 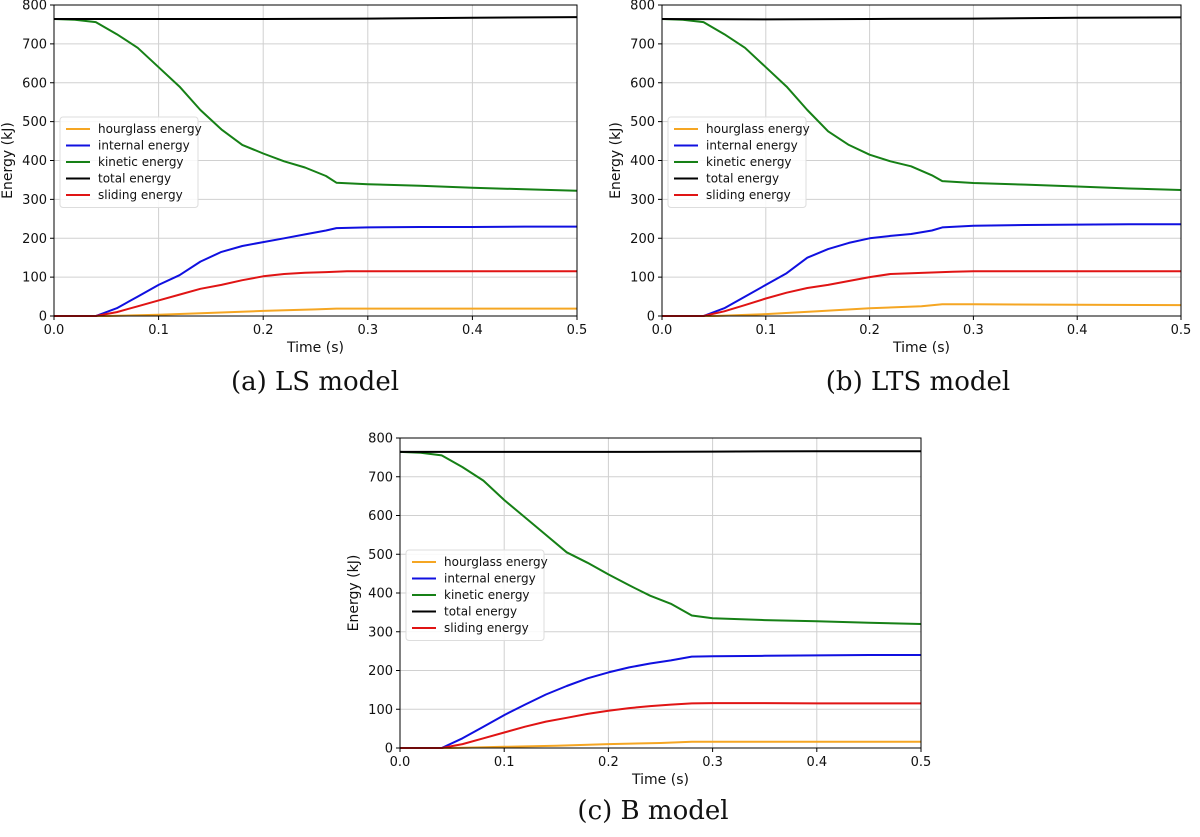 What do you see at coordinates (653, 811) in the screenshot?
I see `caption-b-model: (c) B model` at bounding box center [653, 811].